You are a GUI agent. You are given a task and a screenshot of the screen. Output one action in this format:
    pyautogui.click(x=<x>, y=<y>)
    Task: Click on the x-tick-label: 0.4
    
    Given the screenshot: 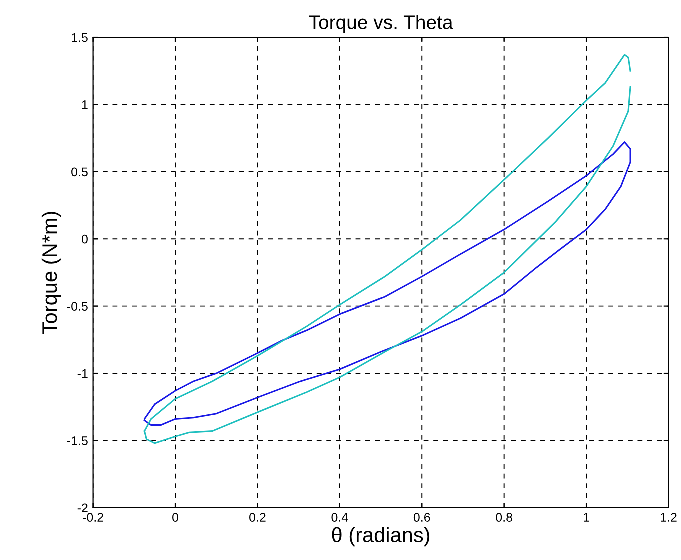 What is the action you would take?
    pyautogui.click(x=340, y=517)
    